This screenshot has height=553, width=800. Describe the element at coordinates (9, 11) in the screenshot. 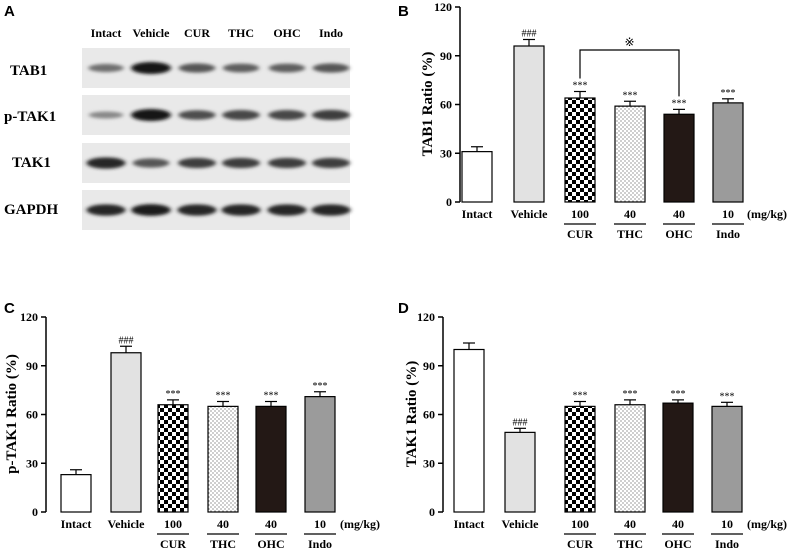

I see `panel-letter-a: A` at that location.